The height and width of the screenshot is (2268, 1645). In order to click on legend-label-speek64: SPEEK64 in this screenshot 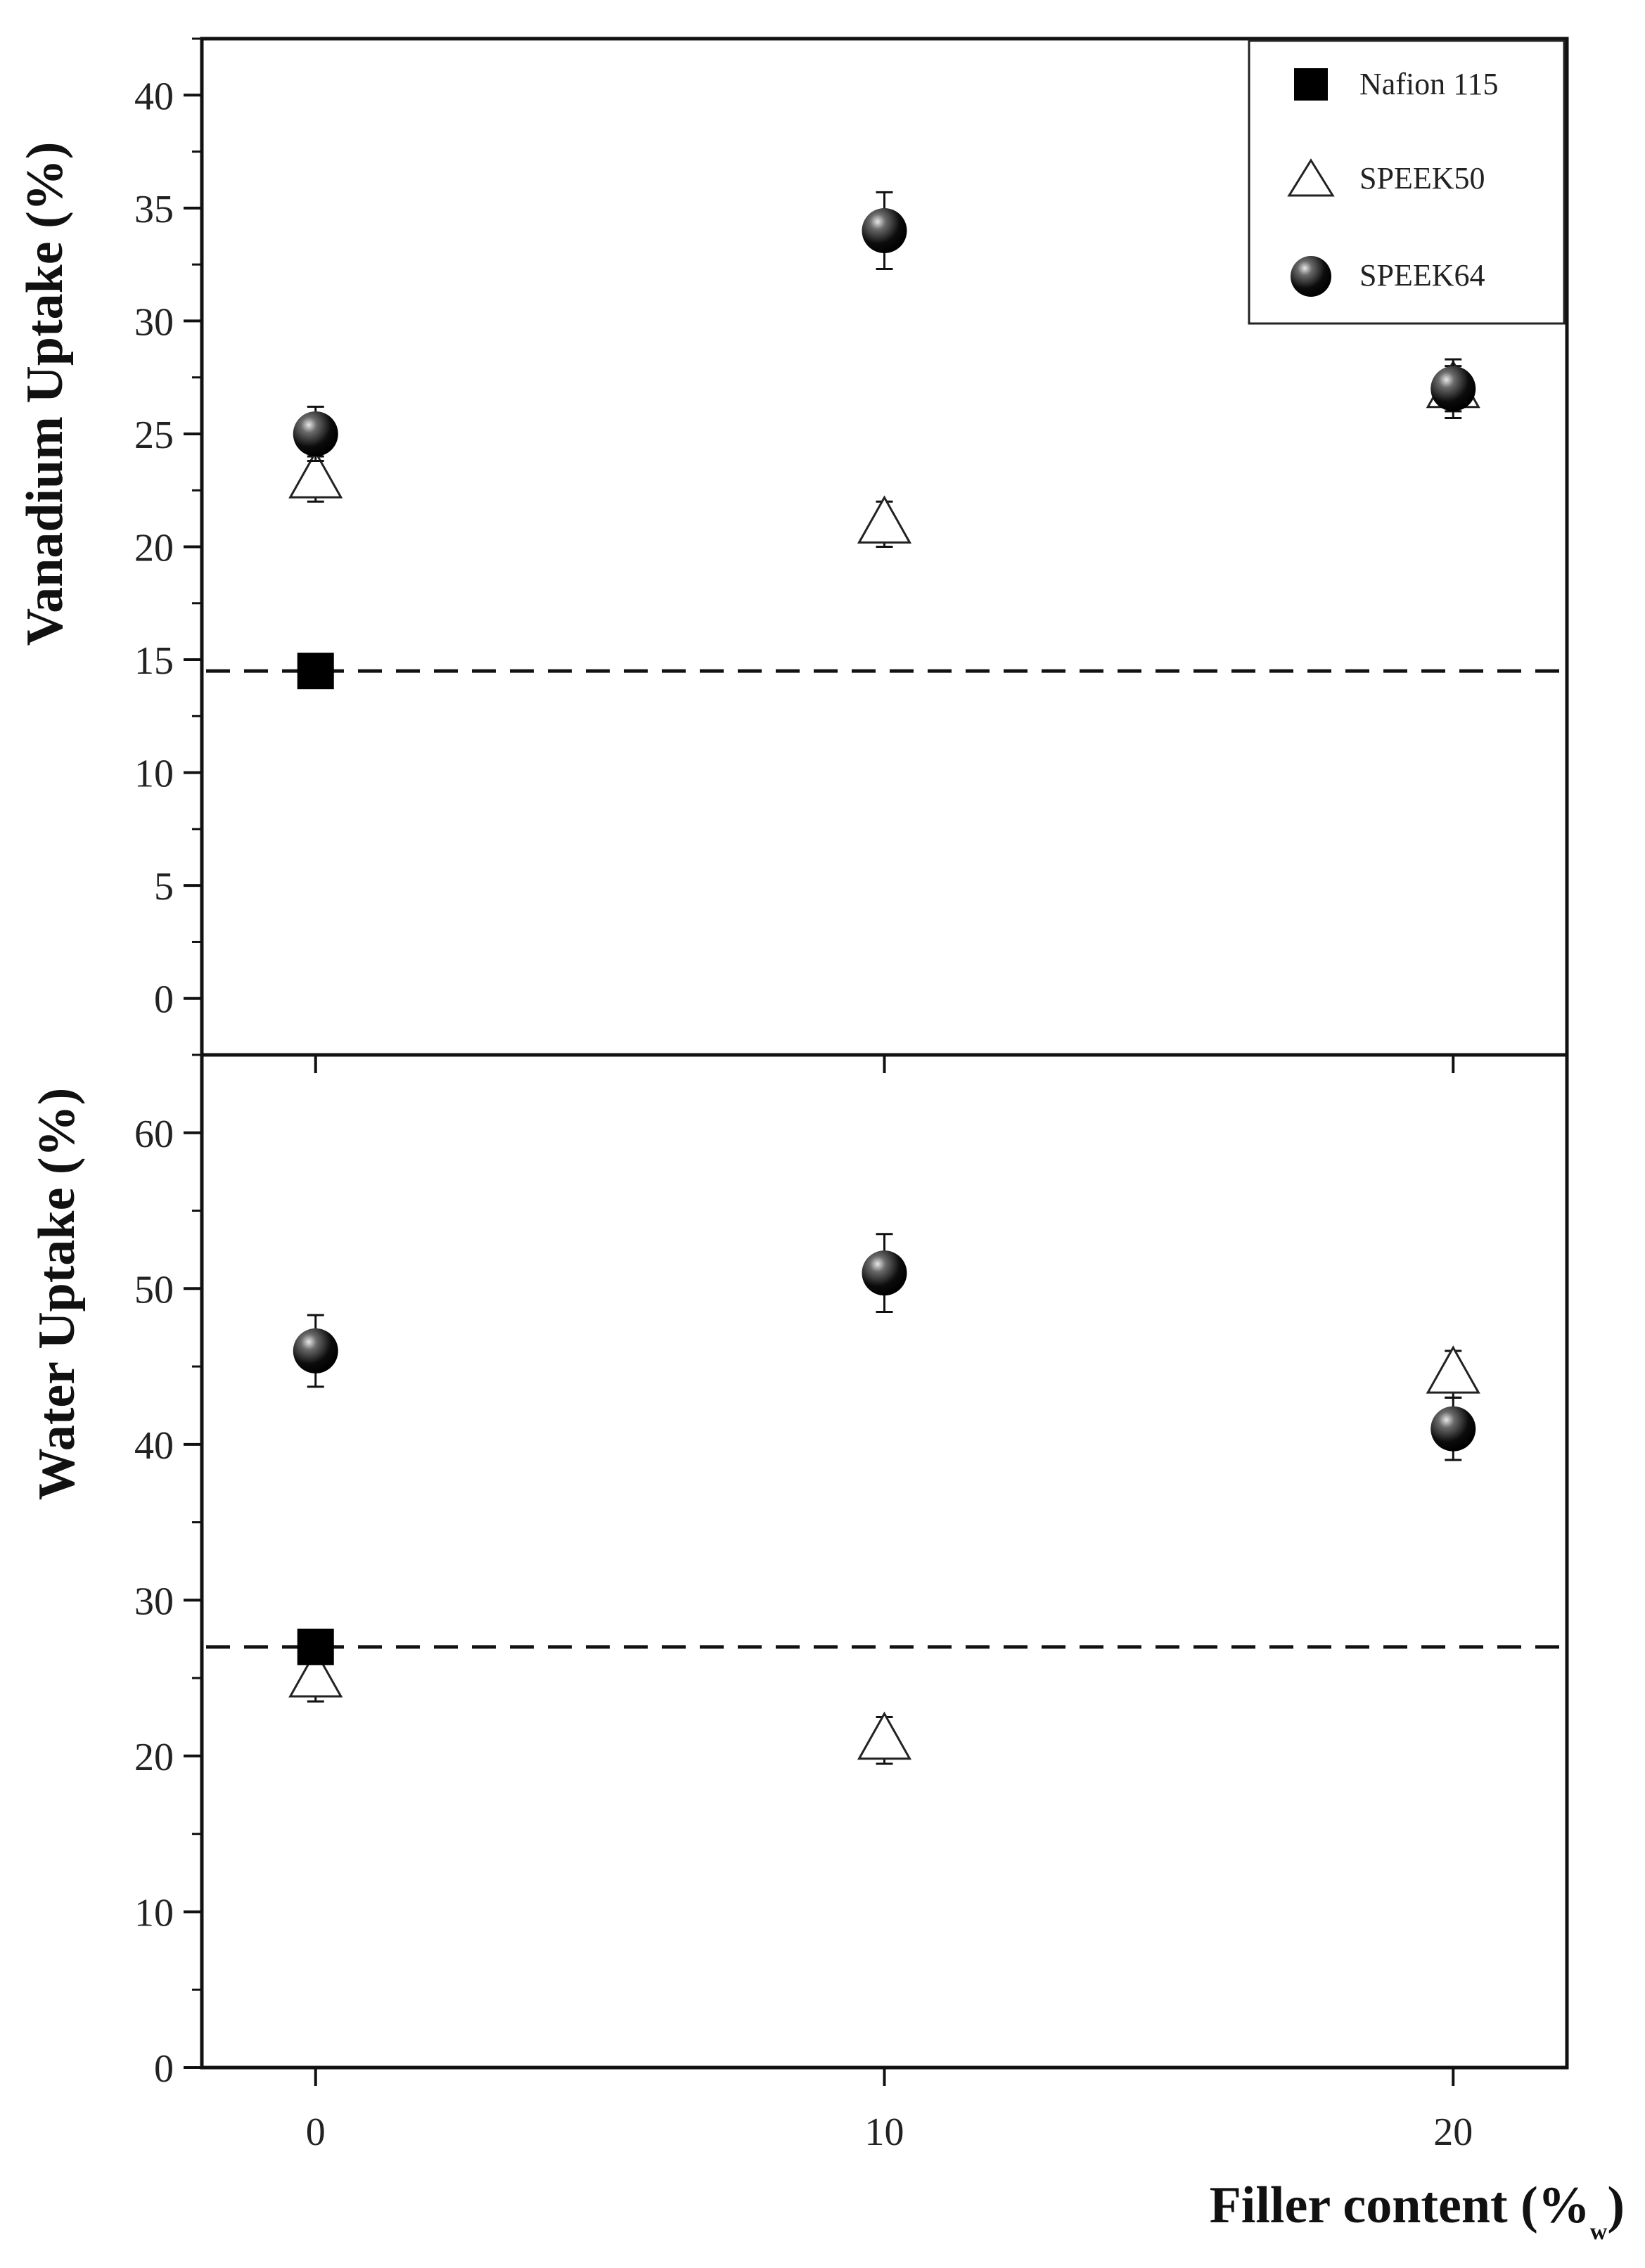, I will do `click(1422, 275)`.